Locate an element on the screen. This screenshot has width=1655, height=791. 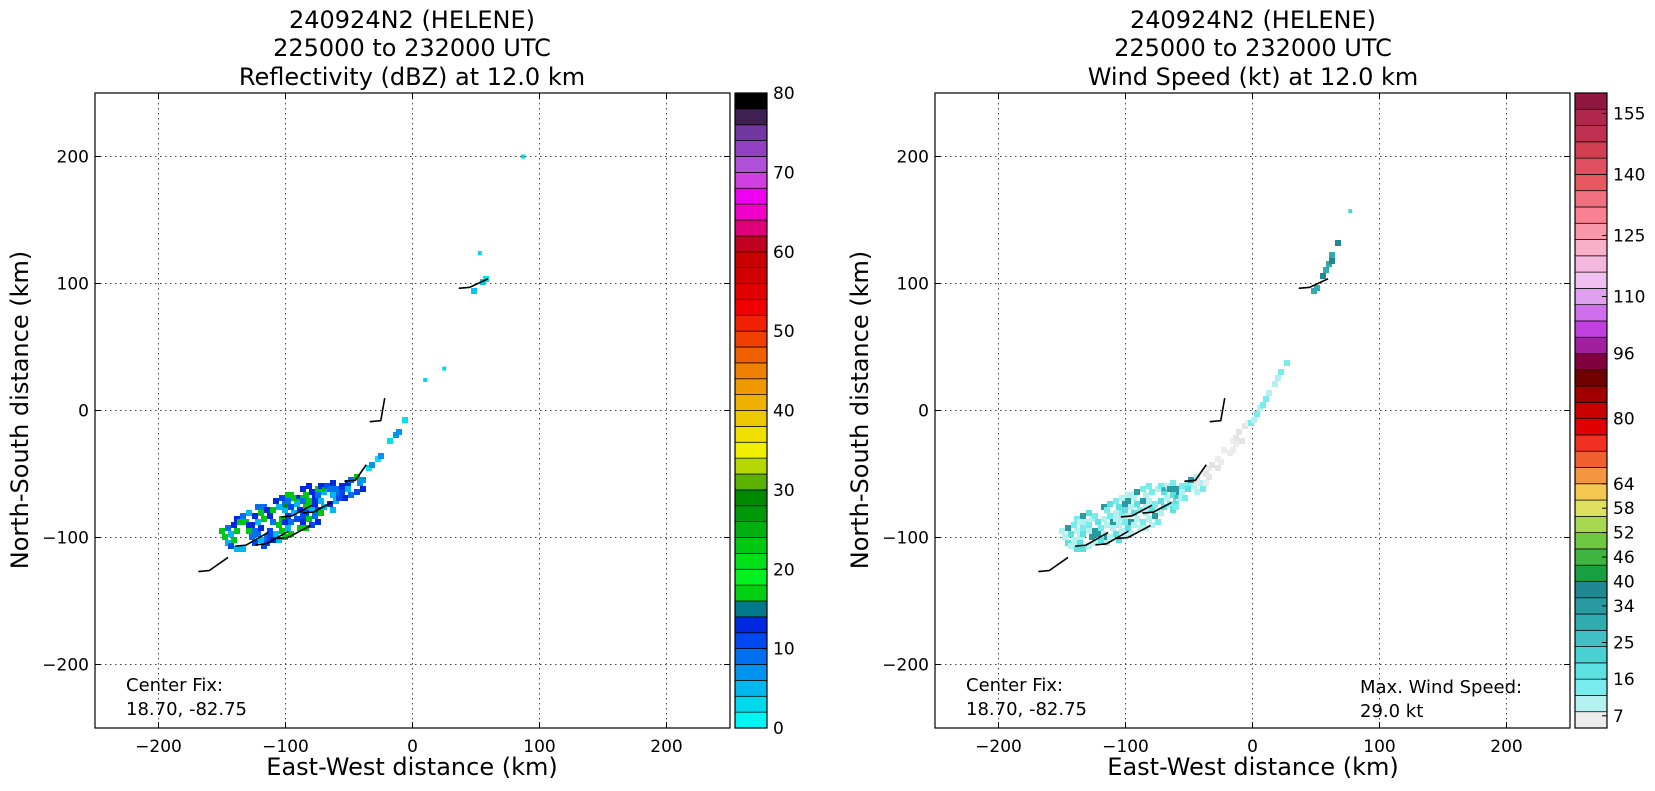
colorbar-tick-label: 50 is located at coordinates (784, 332).